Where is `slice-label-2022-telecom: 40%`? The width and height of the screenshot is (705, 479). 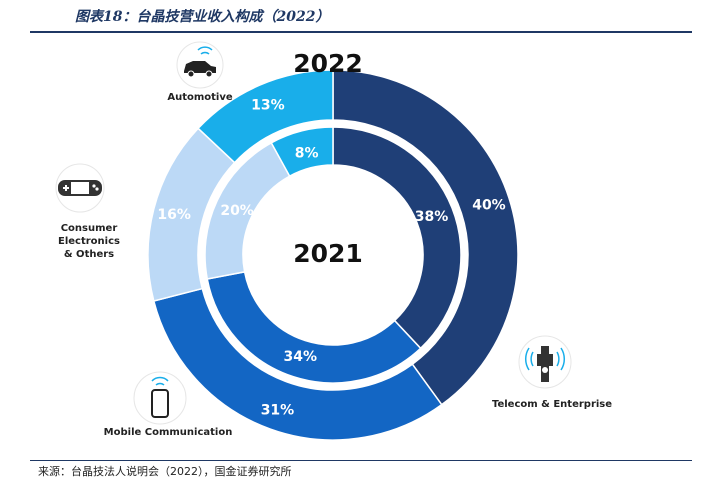
slice-label-2022-telecom: 40% is located at coordinates (489, 205).